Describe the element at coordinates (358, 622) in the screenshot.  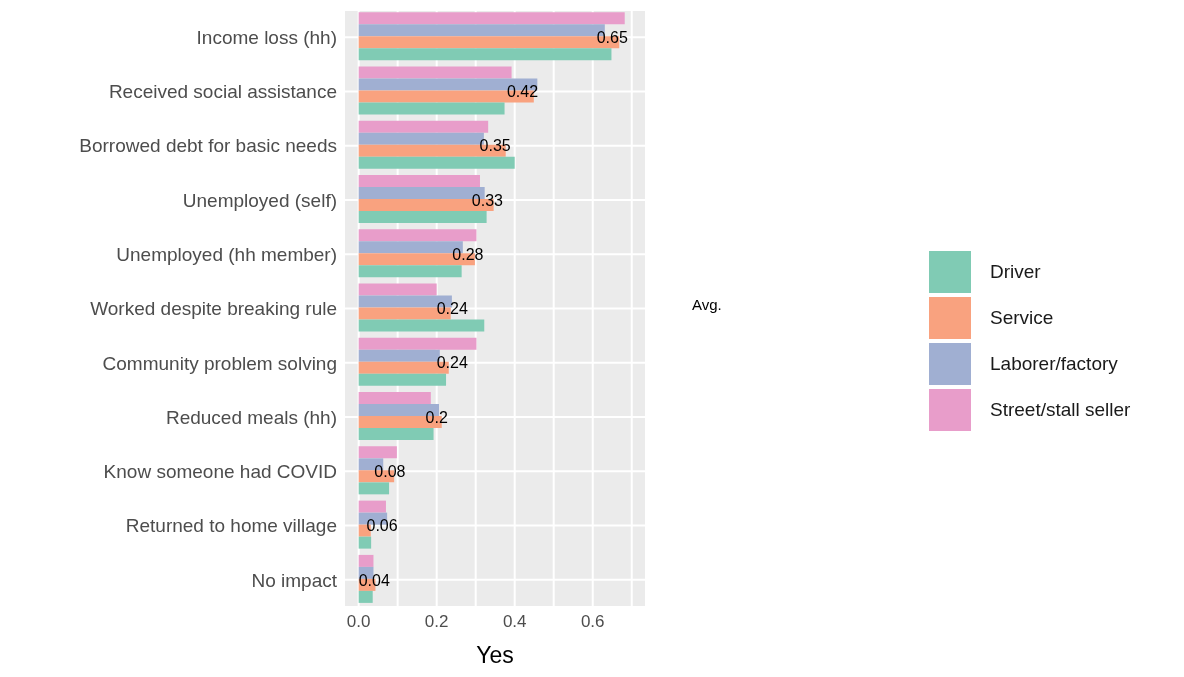
I see `x-tick-label: 0.0` at that location.